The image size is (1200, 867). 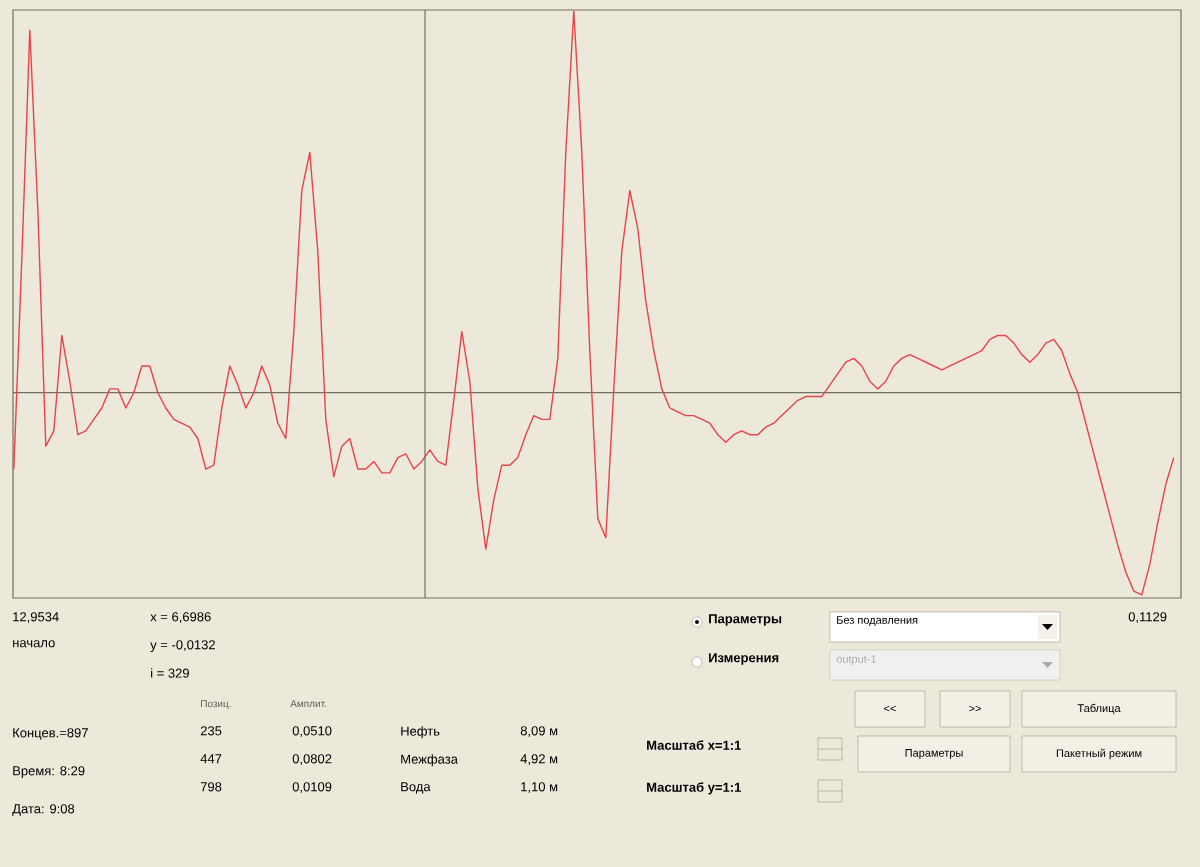 What do you see at coordinates (211, 787) in the screenshot?
I see `text: 798` at bounding box center [211, 787].